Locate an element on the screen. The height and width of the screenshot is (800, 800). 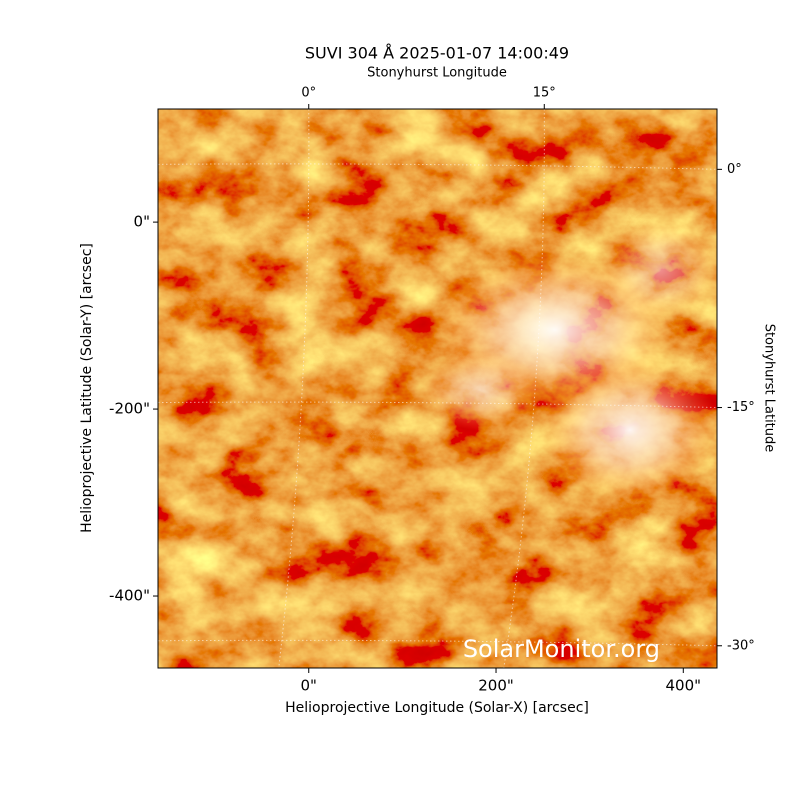
y2-label: Stonyhurst Latitude is located at coordinates (769, 388).